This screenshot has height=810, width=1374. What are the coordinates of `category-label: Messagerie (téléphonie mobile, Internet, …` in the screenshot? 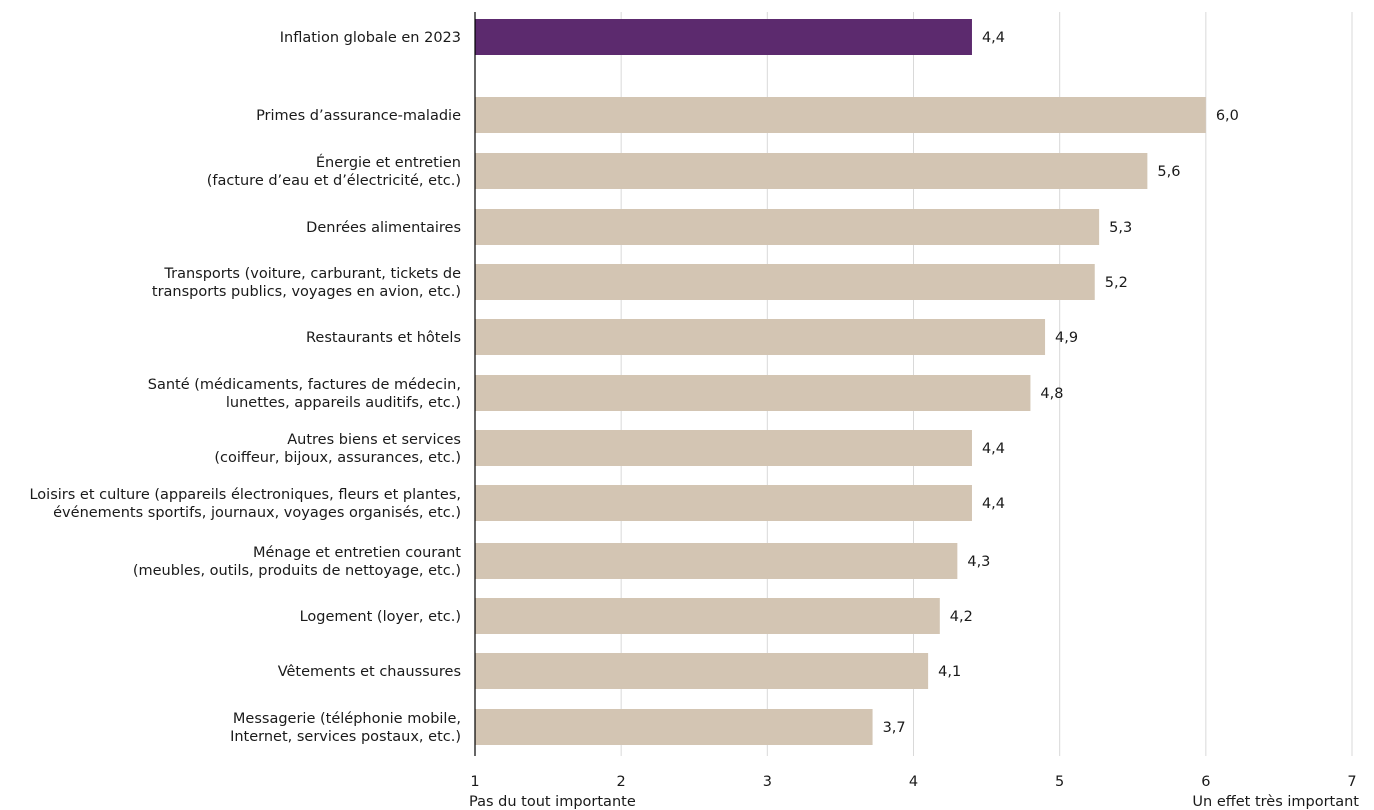 It's located at (345, 728).